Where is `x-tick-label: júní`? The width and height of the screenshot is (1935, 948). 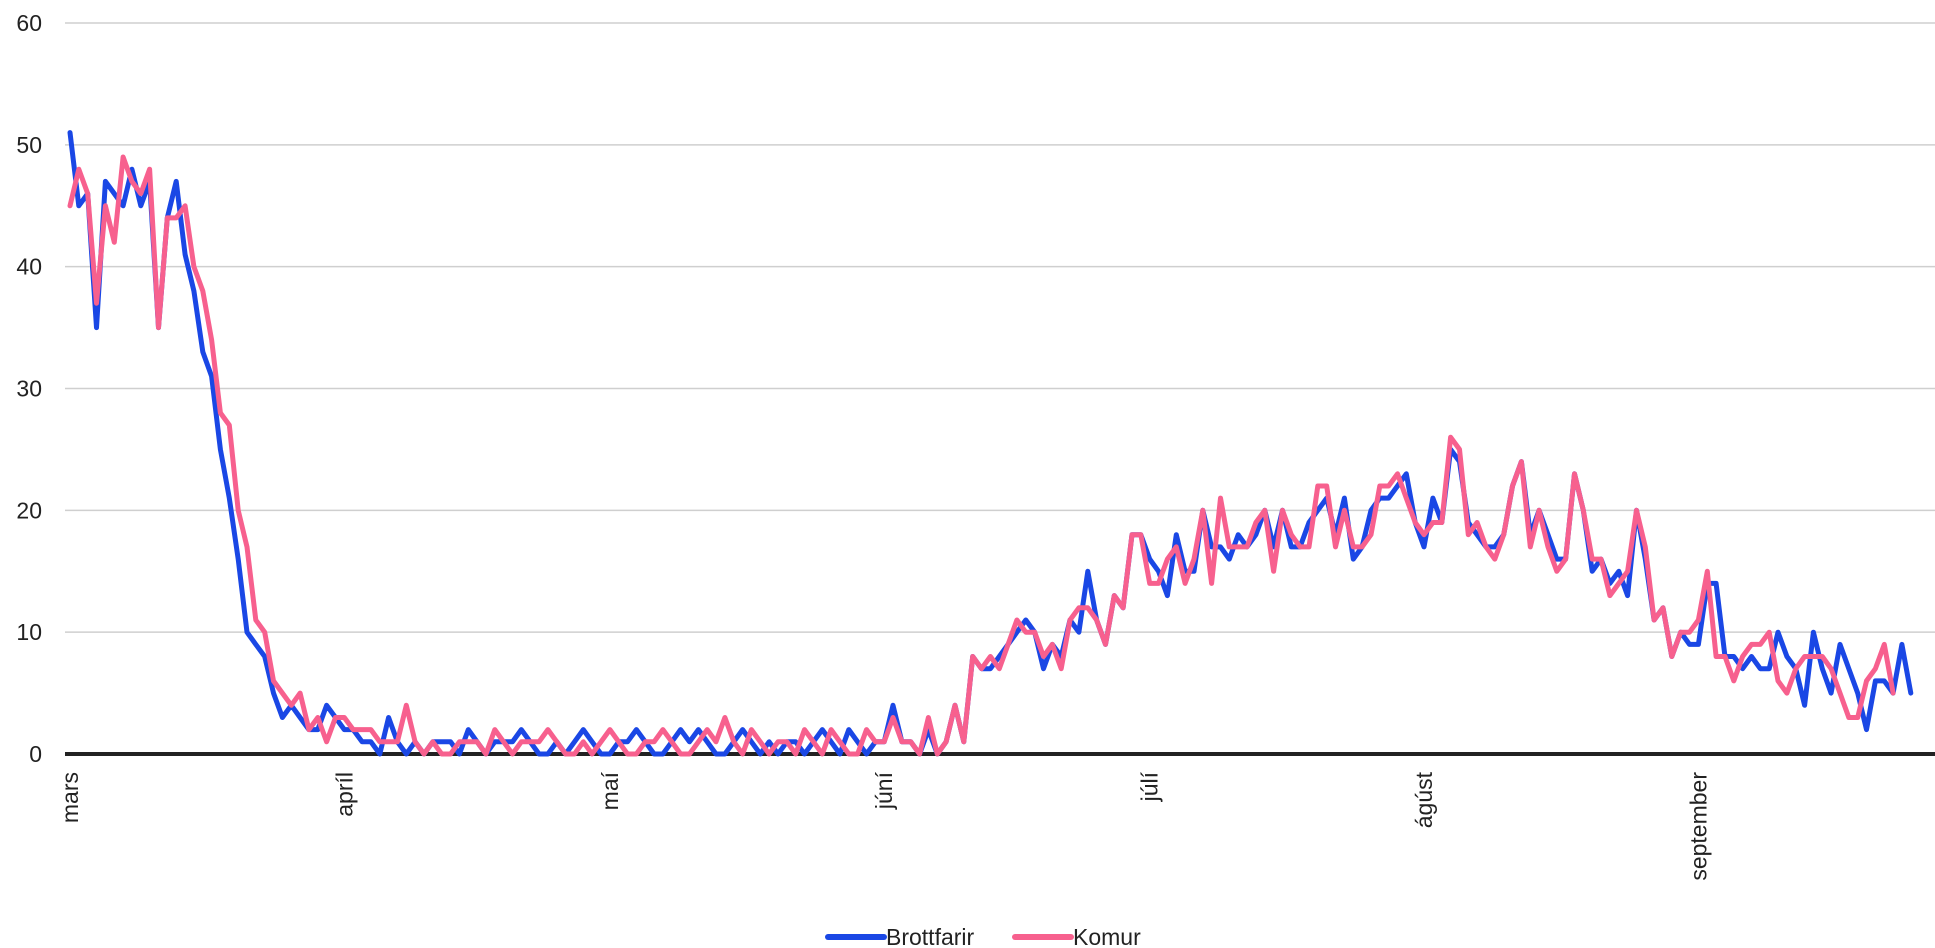 x-tick-label: júní is located at coordinates (884, 790).